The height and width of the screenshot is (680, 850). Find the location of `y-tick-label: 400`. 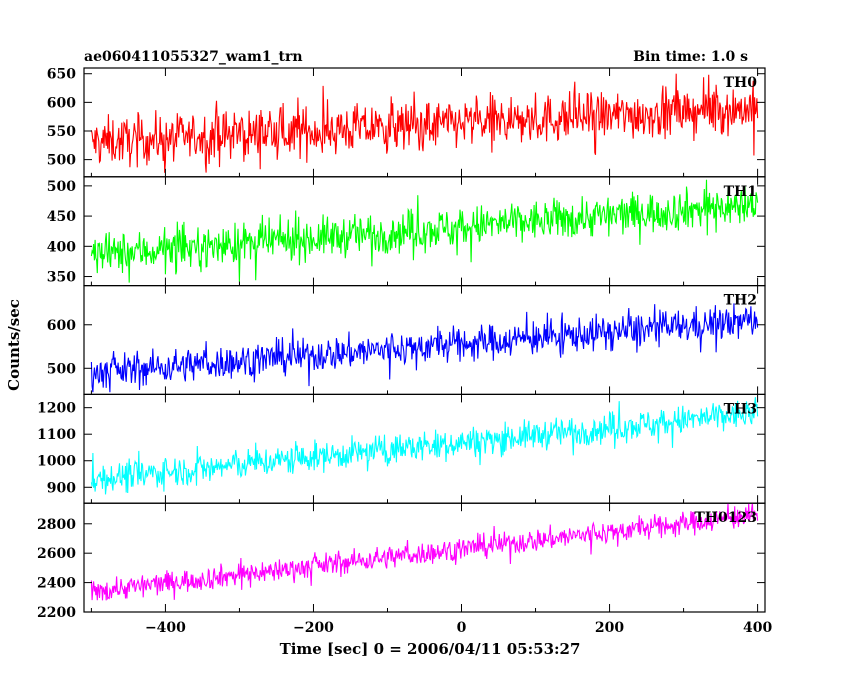

y-tick-label: 400 is located at coordinates (61, 247).